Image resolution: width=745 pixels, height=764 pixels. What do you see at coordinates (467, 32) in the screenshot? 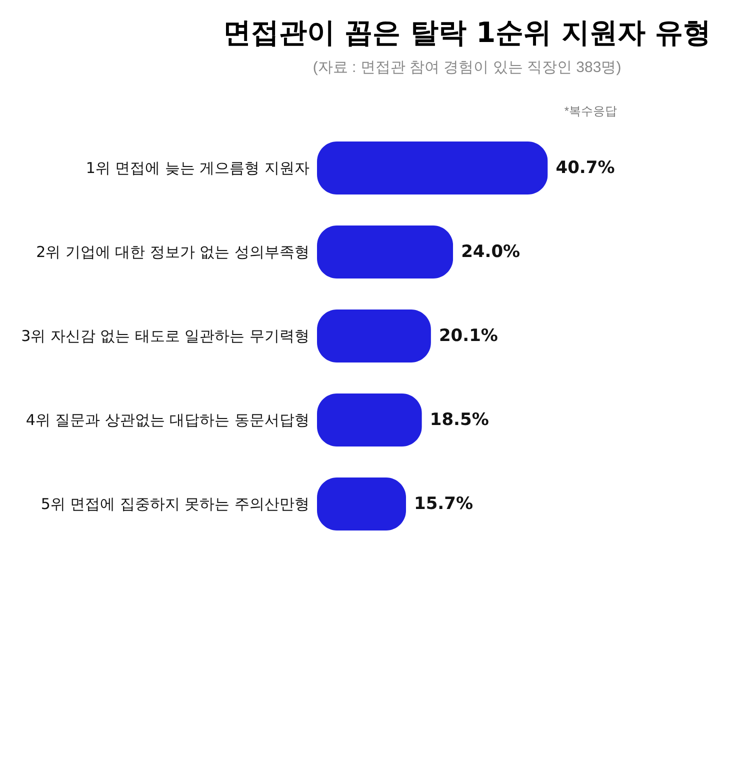
I see `chart-title: 면접관이 꼽은 탈락 1순위 지원자 유형` at bounding box center [467, 32].